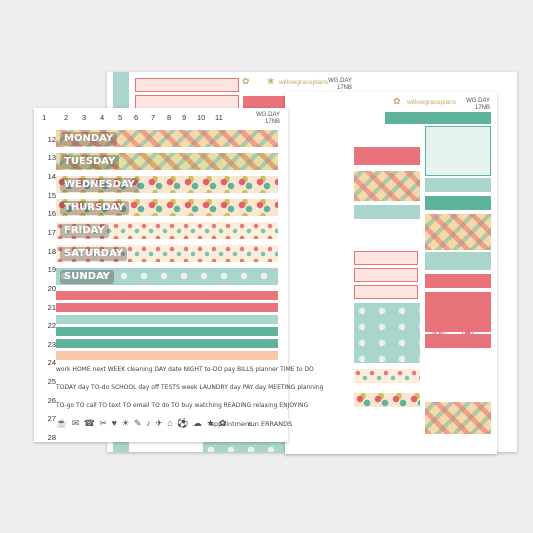  Describe the element at coordinates (432, 102) in the screenshot. I see `middle-brand: willowgraceplans` at that location.